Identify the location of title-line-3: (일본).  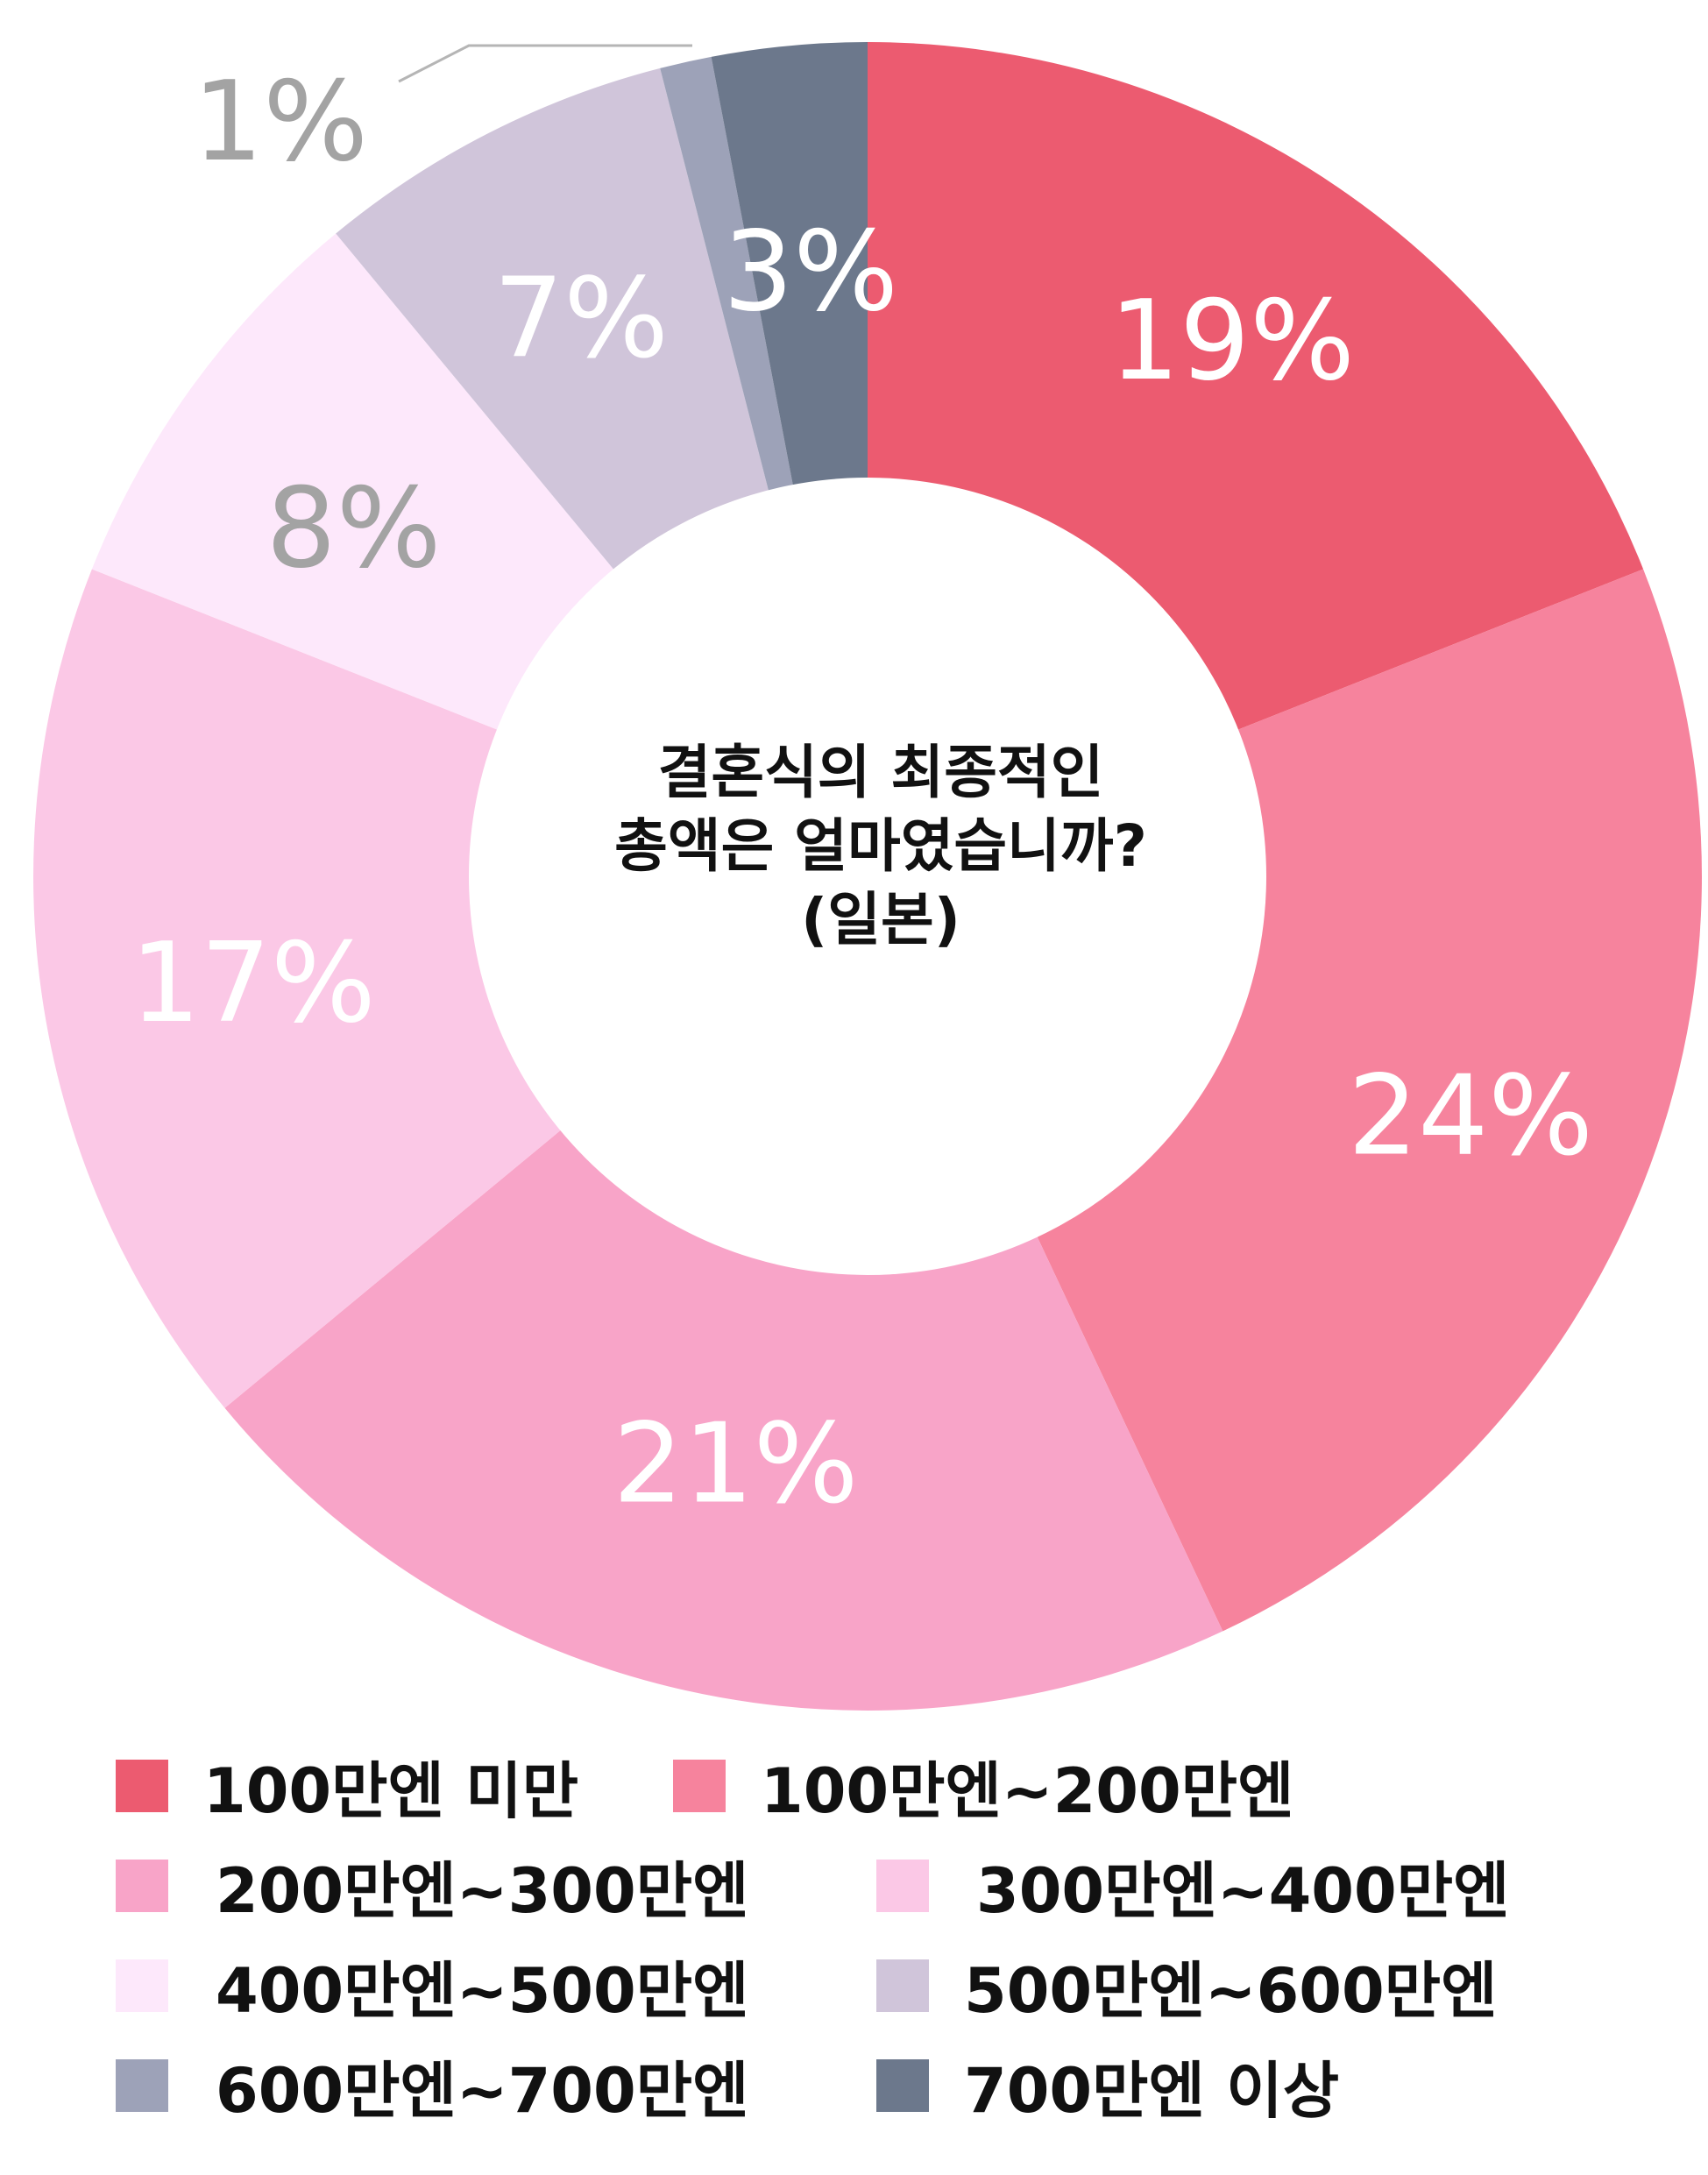
(880, 919).